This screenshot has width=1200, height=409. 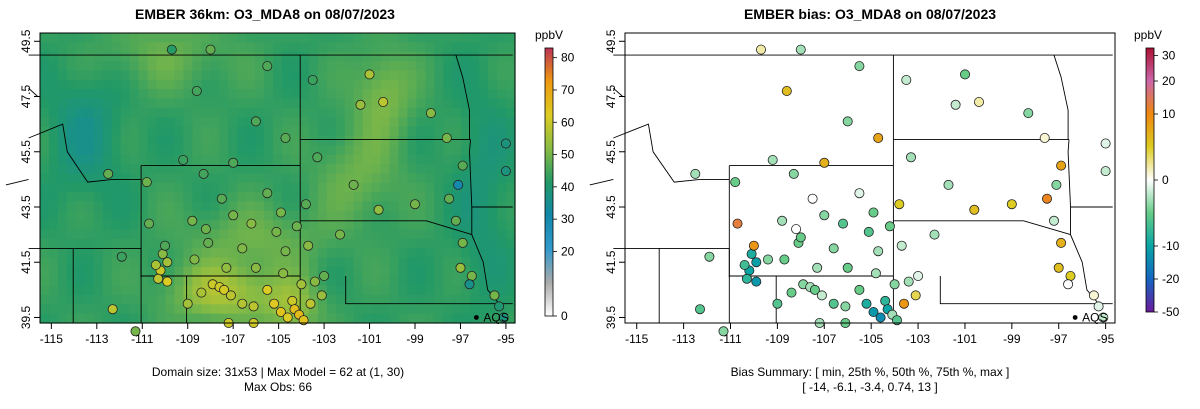 I want to click on y-tick-label: 47.5, so click(x=611, y=97).